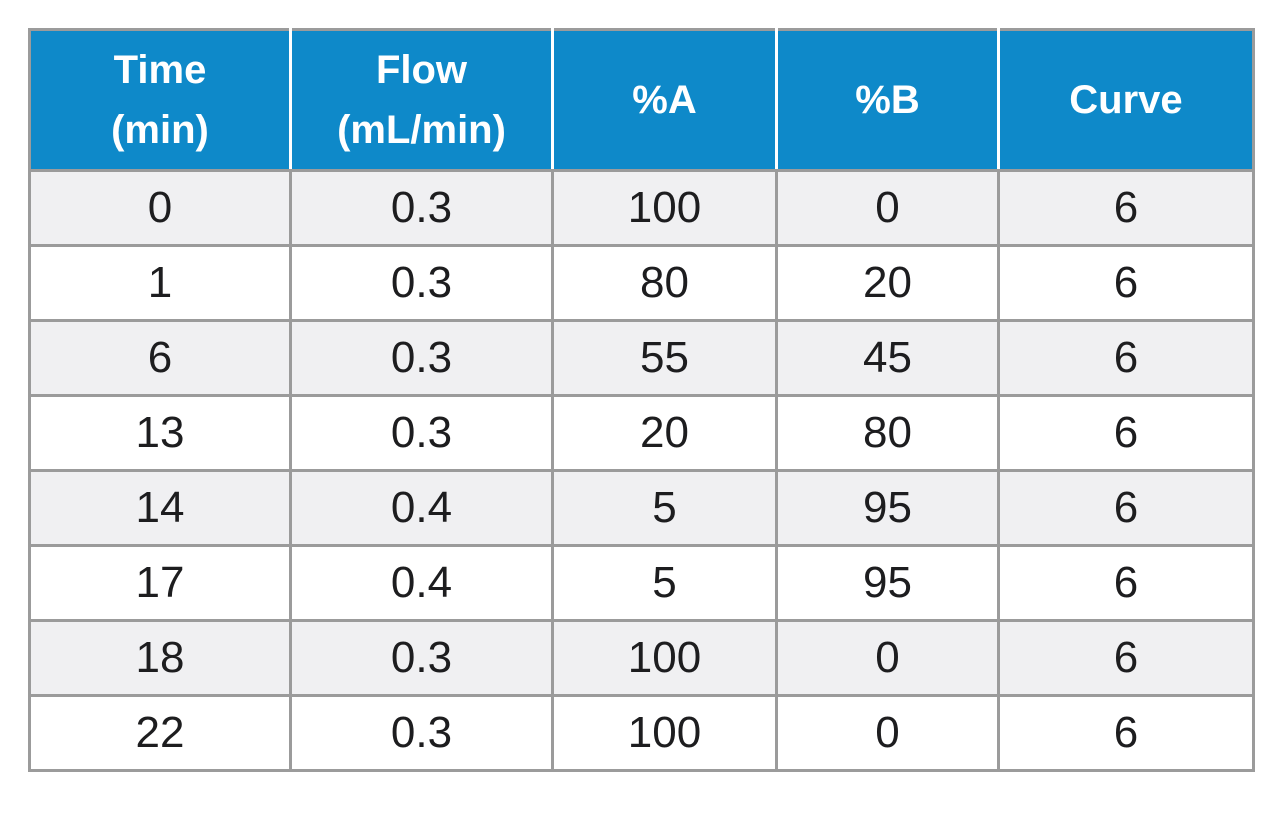  Describe the element at coordinates (160, 733) in the screenshot. I see `table-cell: 22` at that location.